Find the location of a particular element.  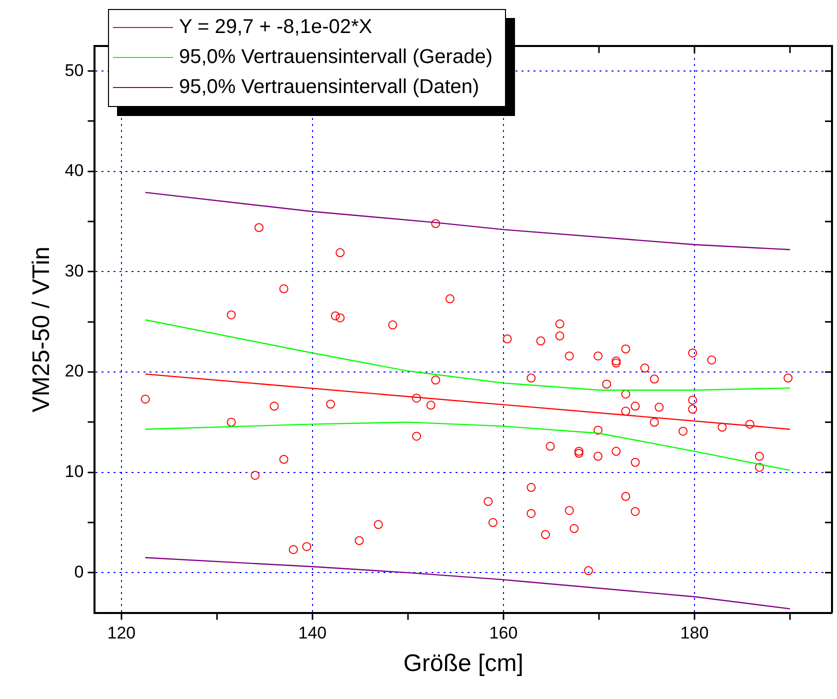

x-axis-title: Größe [cm] is located at coordinates (463, 664).